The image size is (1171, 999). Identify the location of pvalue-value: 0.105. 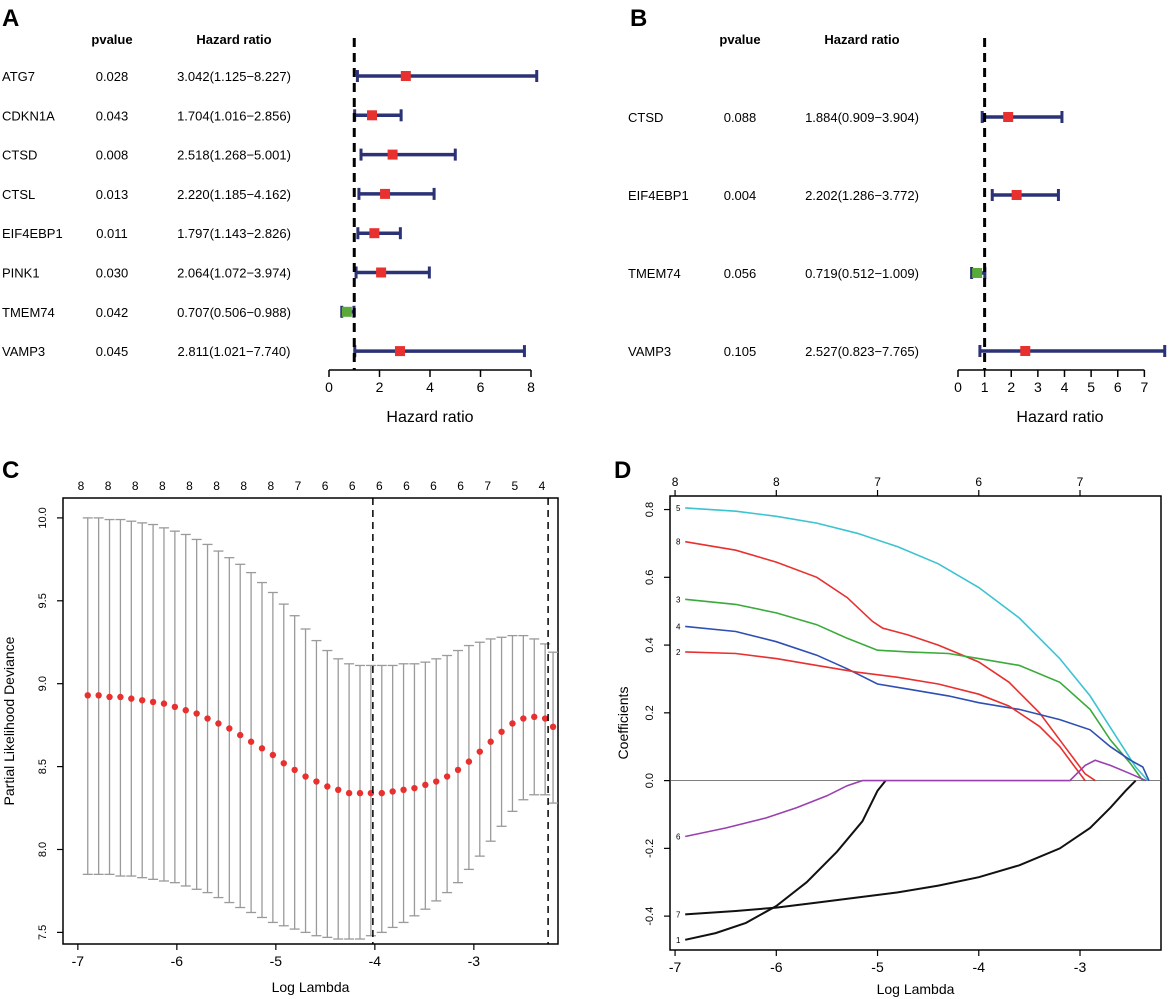
(740, 351).